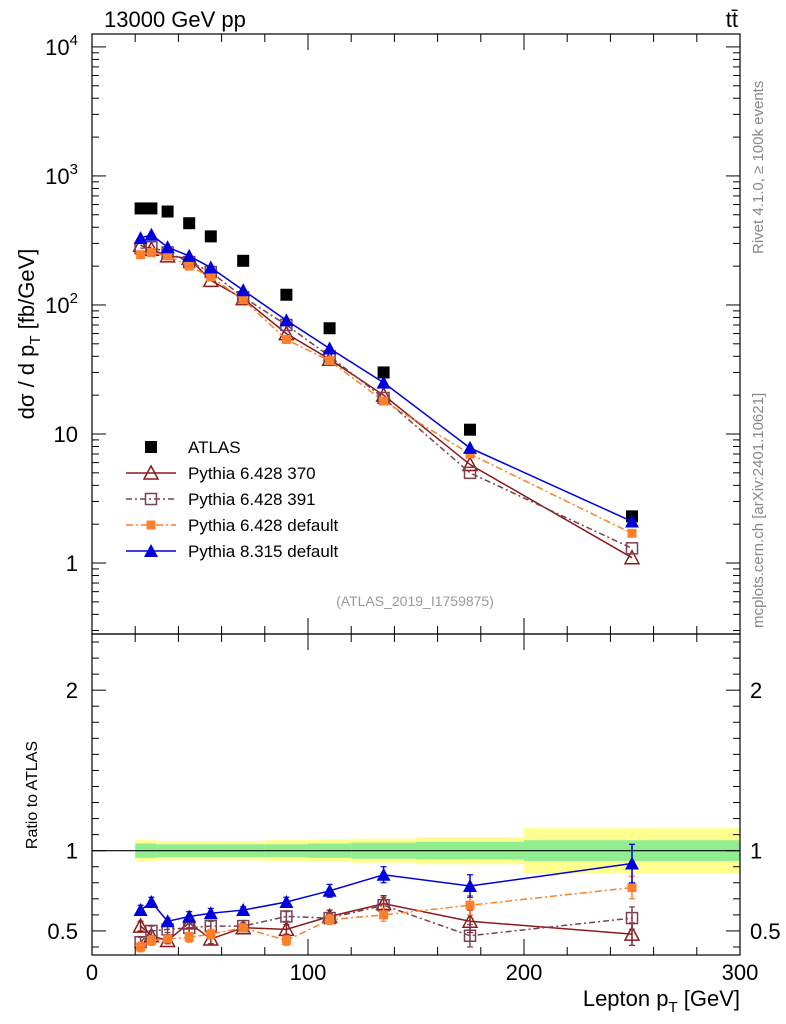  I want to click on x-tick-label: 100, so click(308, 972).